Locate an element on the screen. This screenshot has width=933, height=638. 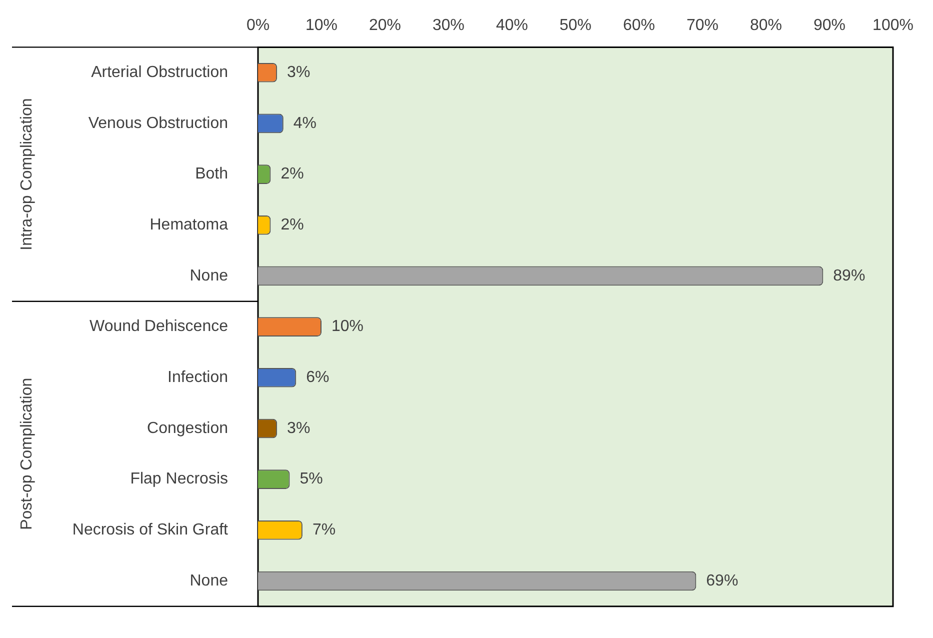
x-tick-label: 80% is located at coordinates (766, 25).